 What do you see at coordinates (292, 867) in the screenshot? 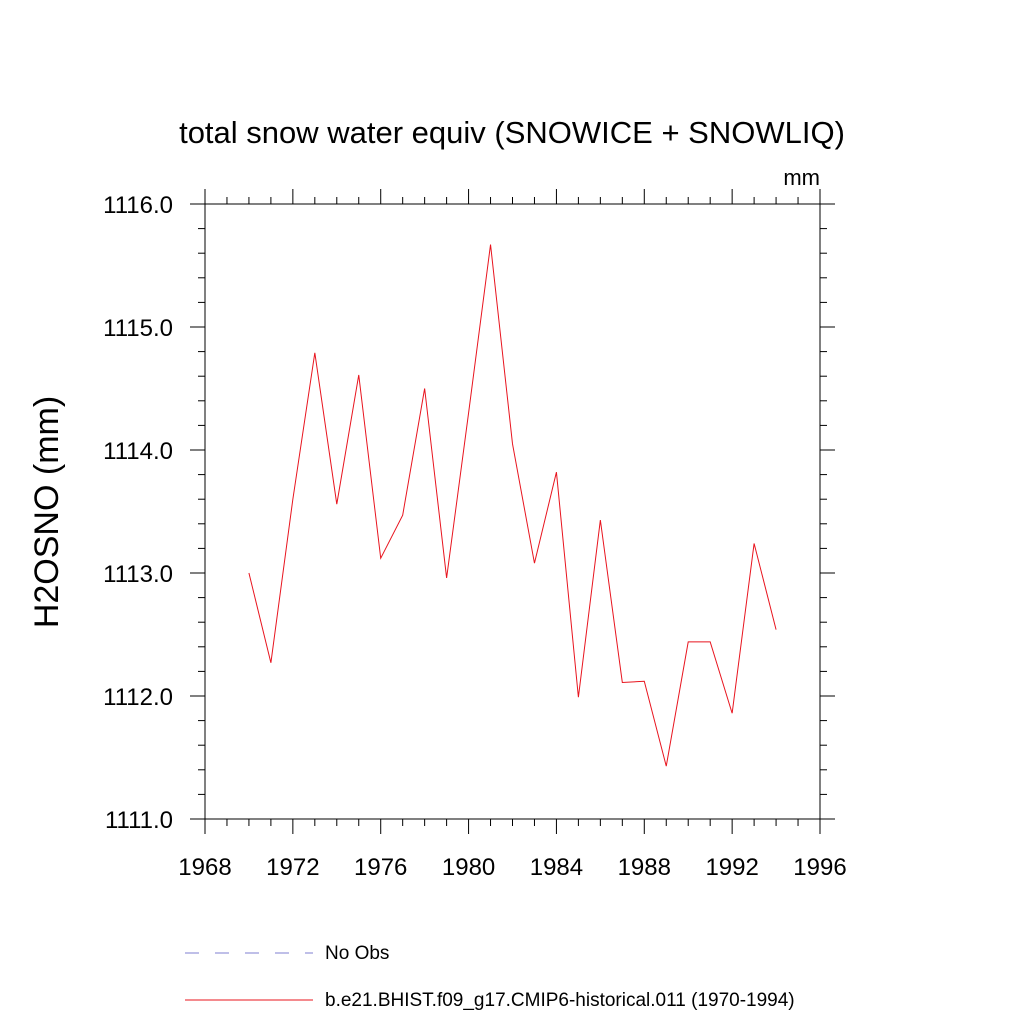
I see `x-tick-label: 1972` at bounding box center [292, 867].